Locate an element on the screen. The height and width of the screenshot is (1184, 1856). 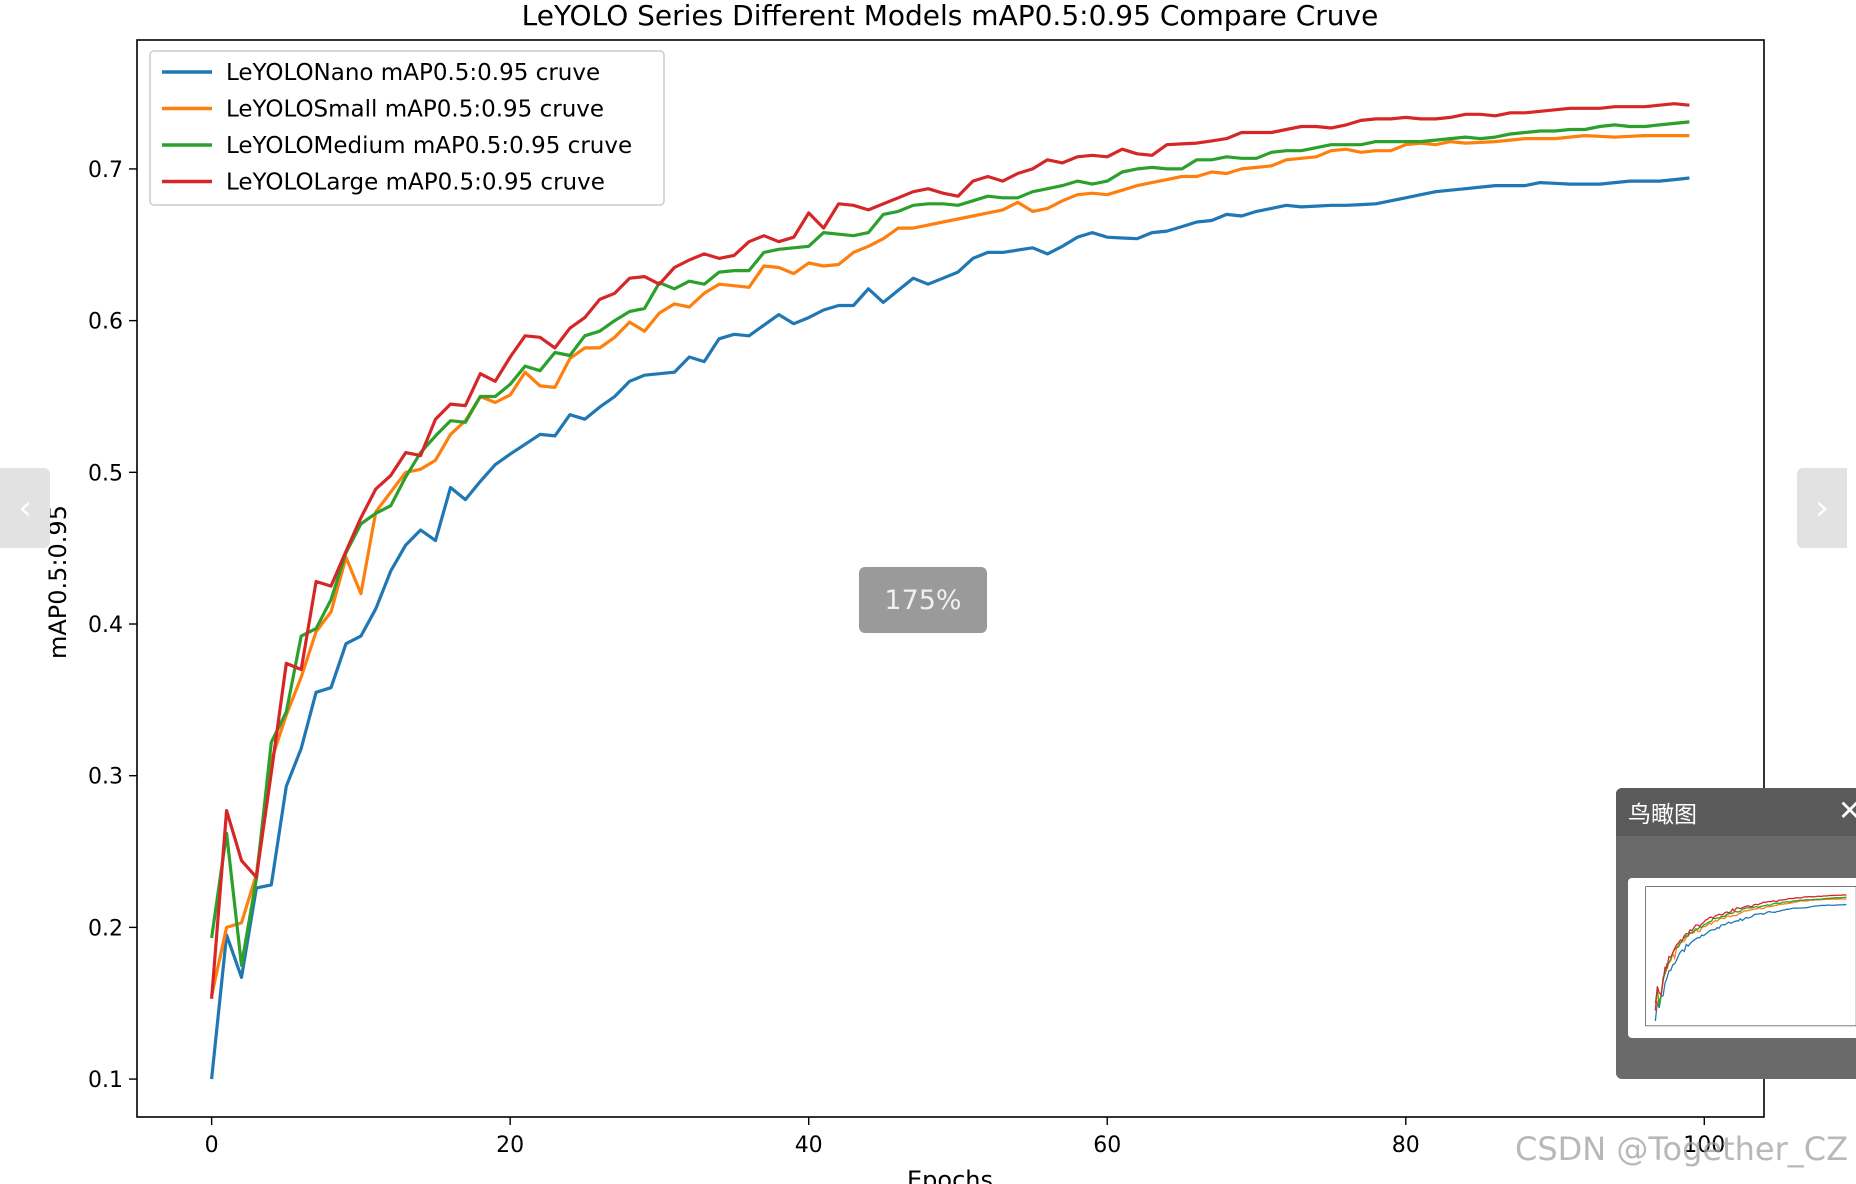
chevron-right-icon: › is located at coordinates (1822, 508).